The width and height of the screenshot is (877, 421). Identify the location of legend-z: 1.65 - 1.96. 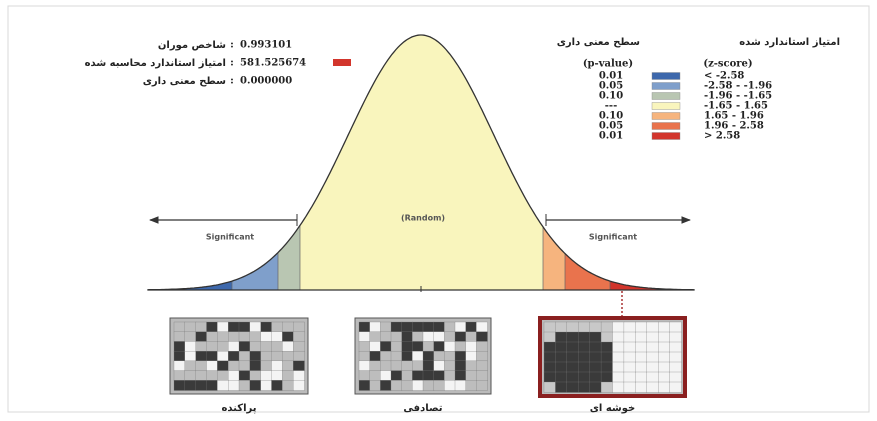
(734, 116).